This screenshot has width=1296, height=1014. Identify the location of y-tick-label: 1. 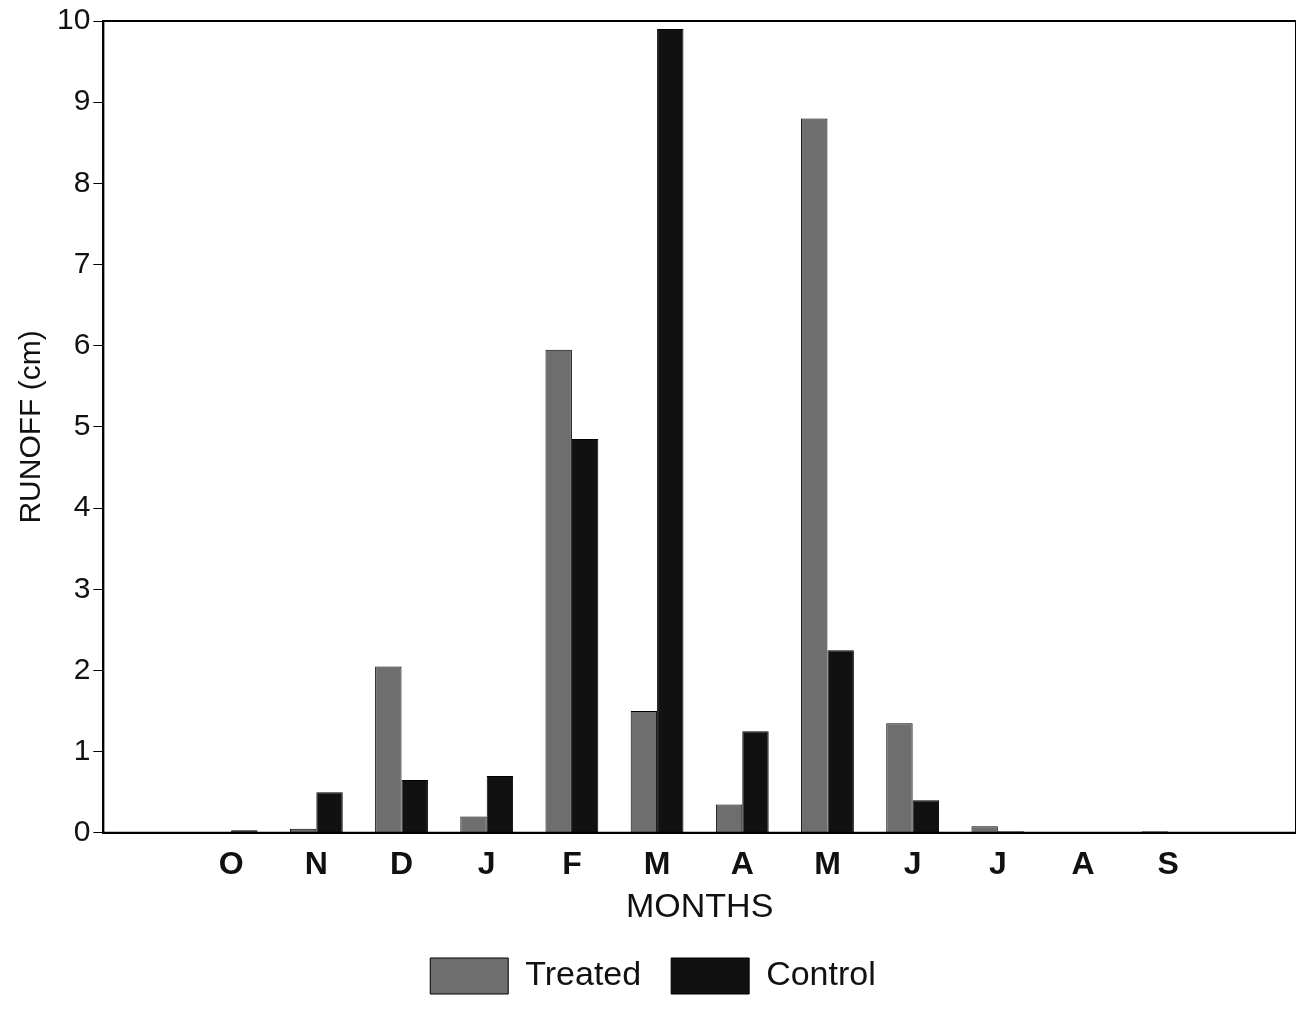
(82, 749).